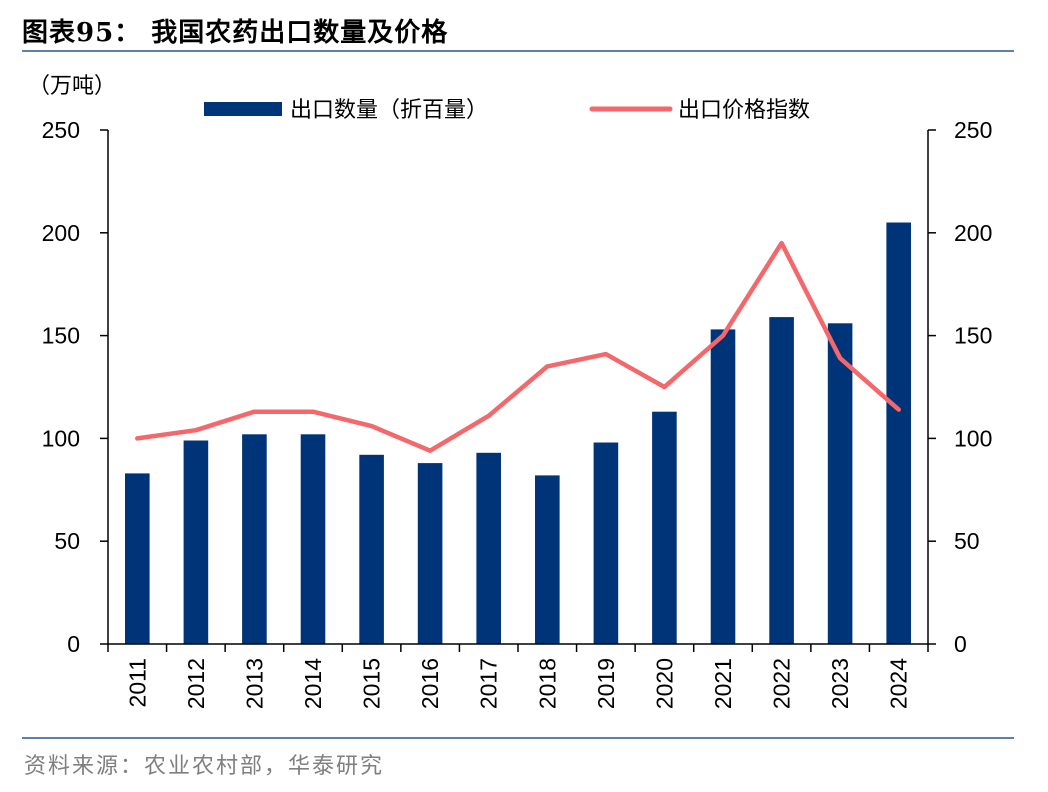 This screenshot has height=792, width=1048. I want to click on bar-2012, so click(196, 542).